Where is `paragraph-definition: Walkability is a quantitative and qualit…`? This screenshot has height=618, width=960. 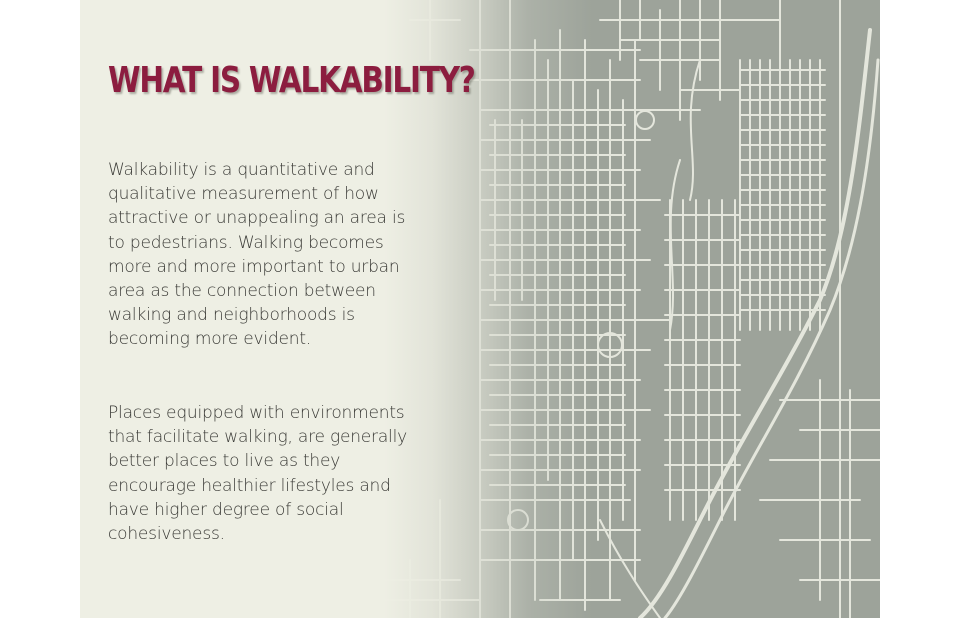
paragraph-definition: Walkability is a quantitative and qualit… is located at coordinates (257, 255).